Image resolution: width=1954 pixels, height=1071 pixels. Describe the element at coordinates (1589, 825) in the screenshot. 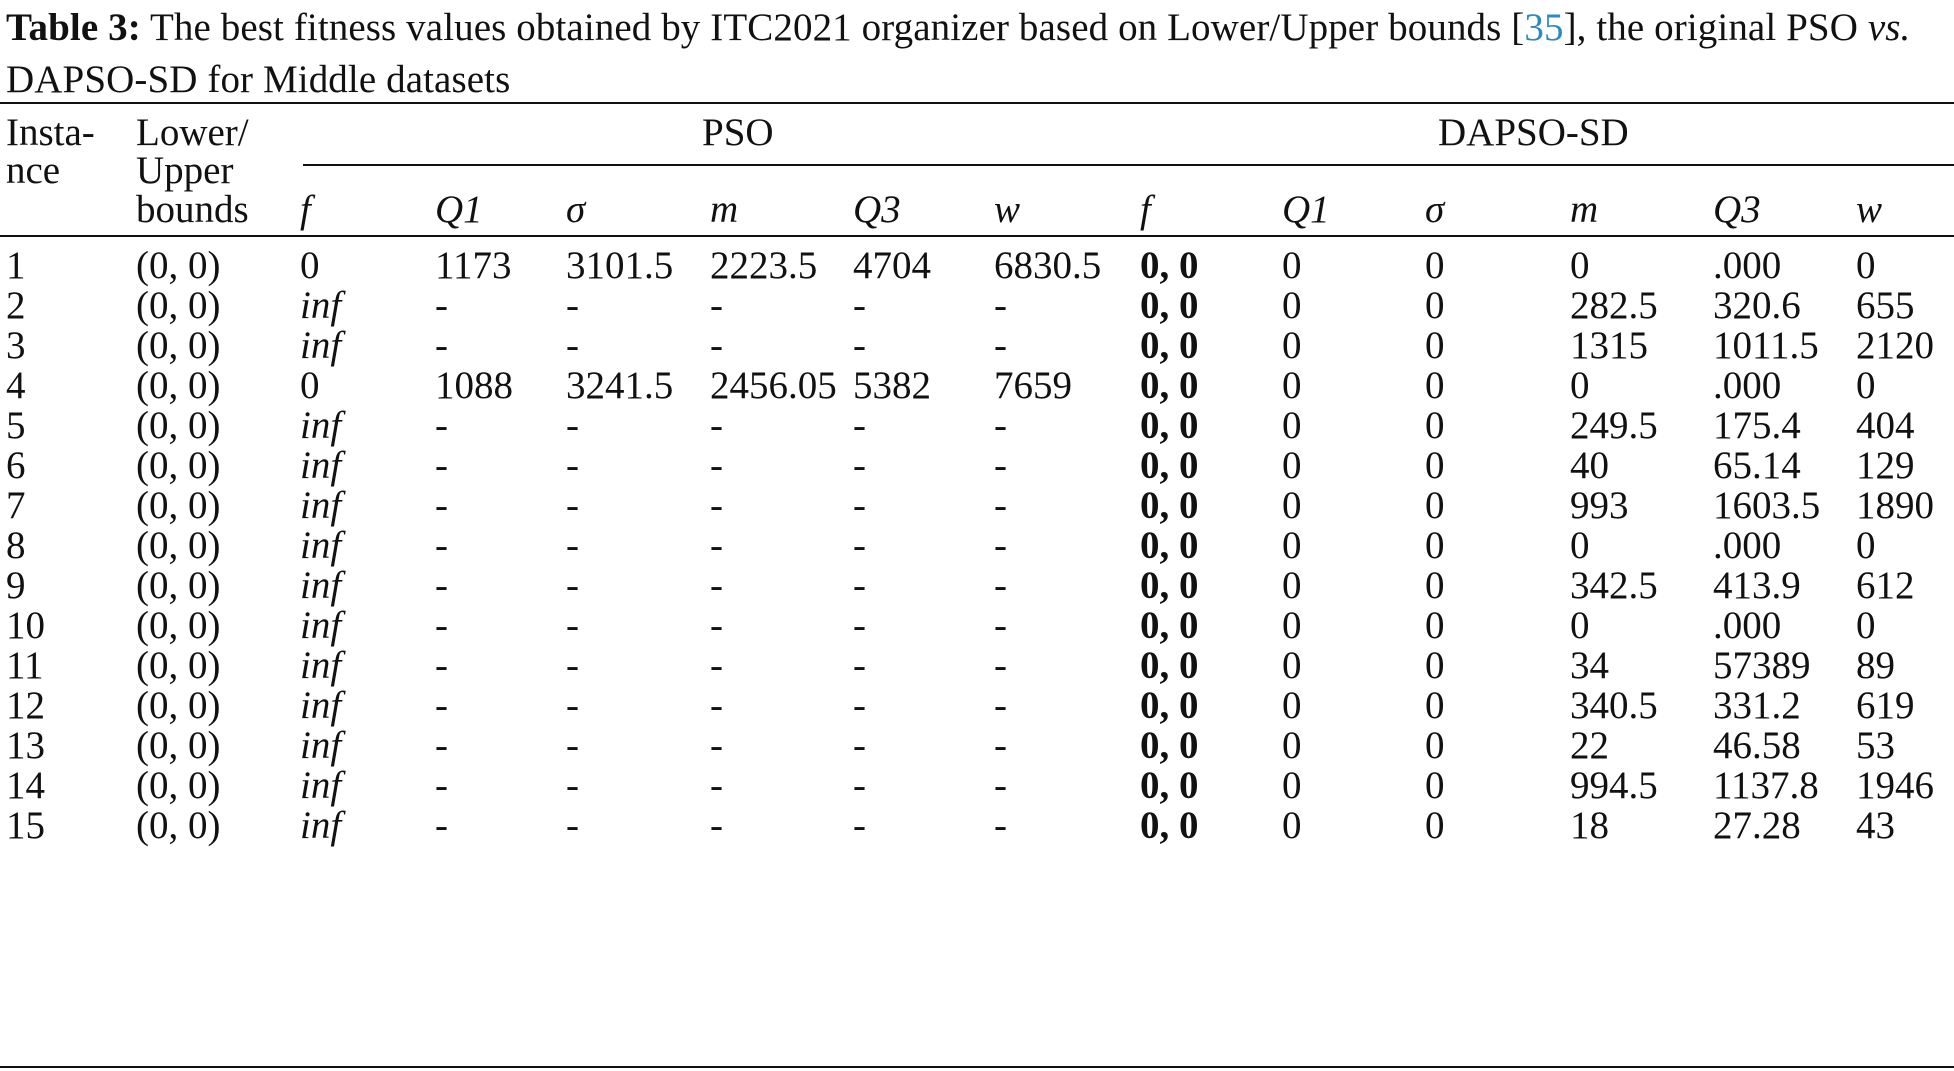

I see `table-cell: 18` at that location.